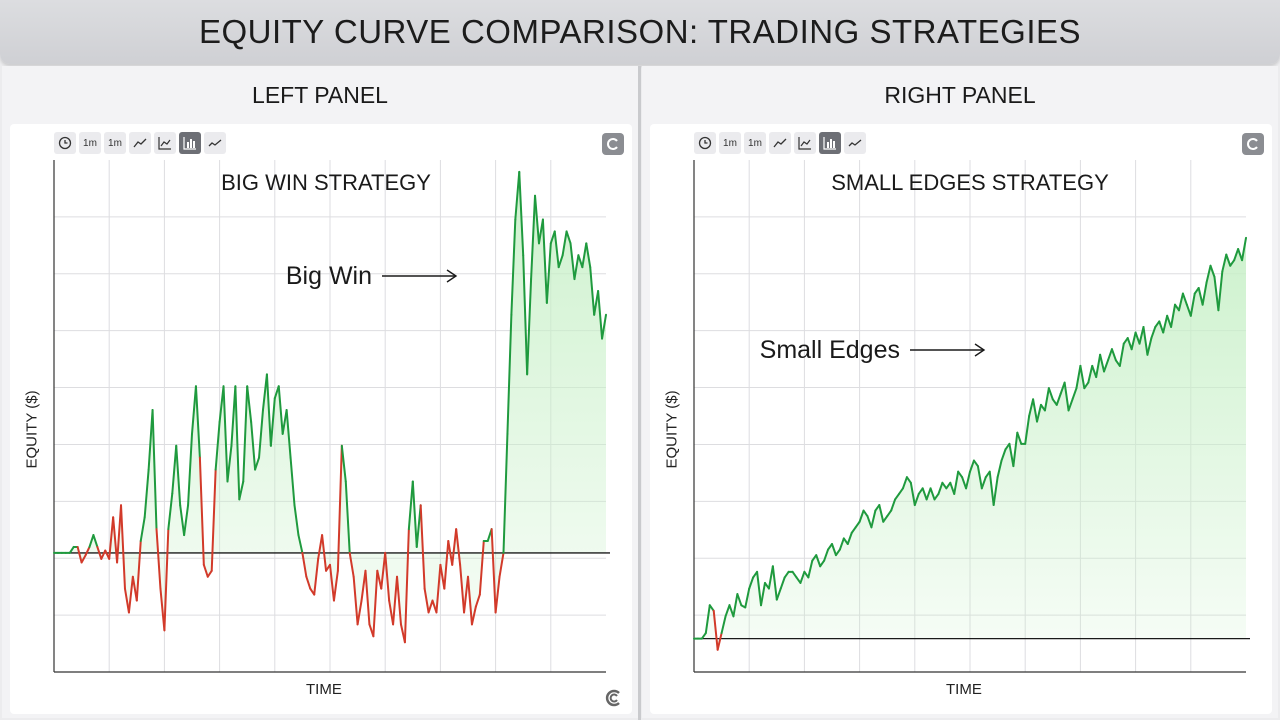 The width and height of the screenshot is (1280, 720). What do you see at coordinates (326, 182) in the screenshot?
I see `chart-title: BIG WIN STRATEGY` at bounding box center [326, 182].